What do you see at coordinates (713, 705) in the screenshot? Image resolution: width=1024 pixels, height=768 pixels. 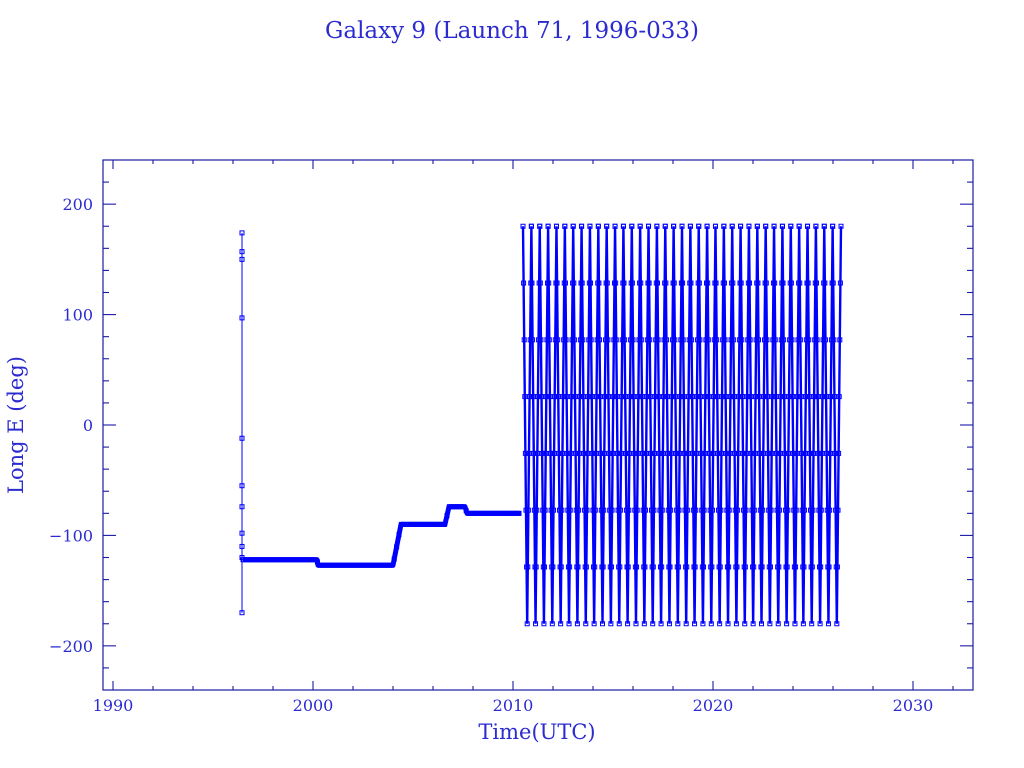 I see `x-tick-label: 2020` at bounding box center [713, 705].